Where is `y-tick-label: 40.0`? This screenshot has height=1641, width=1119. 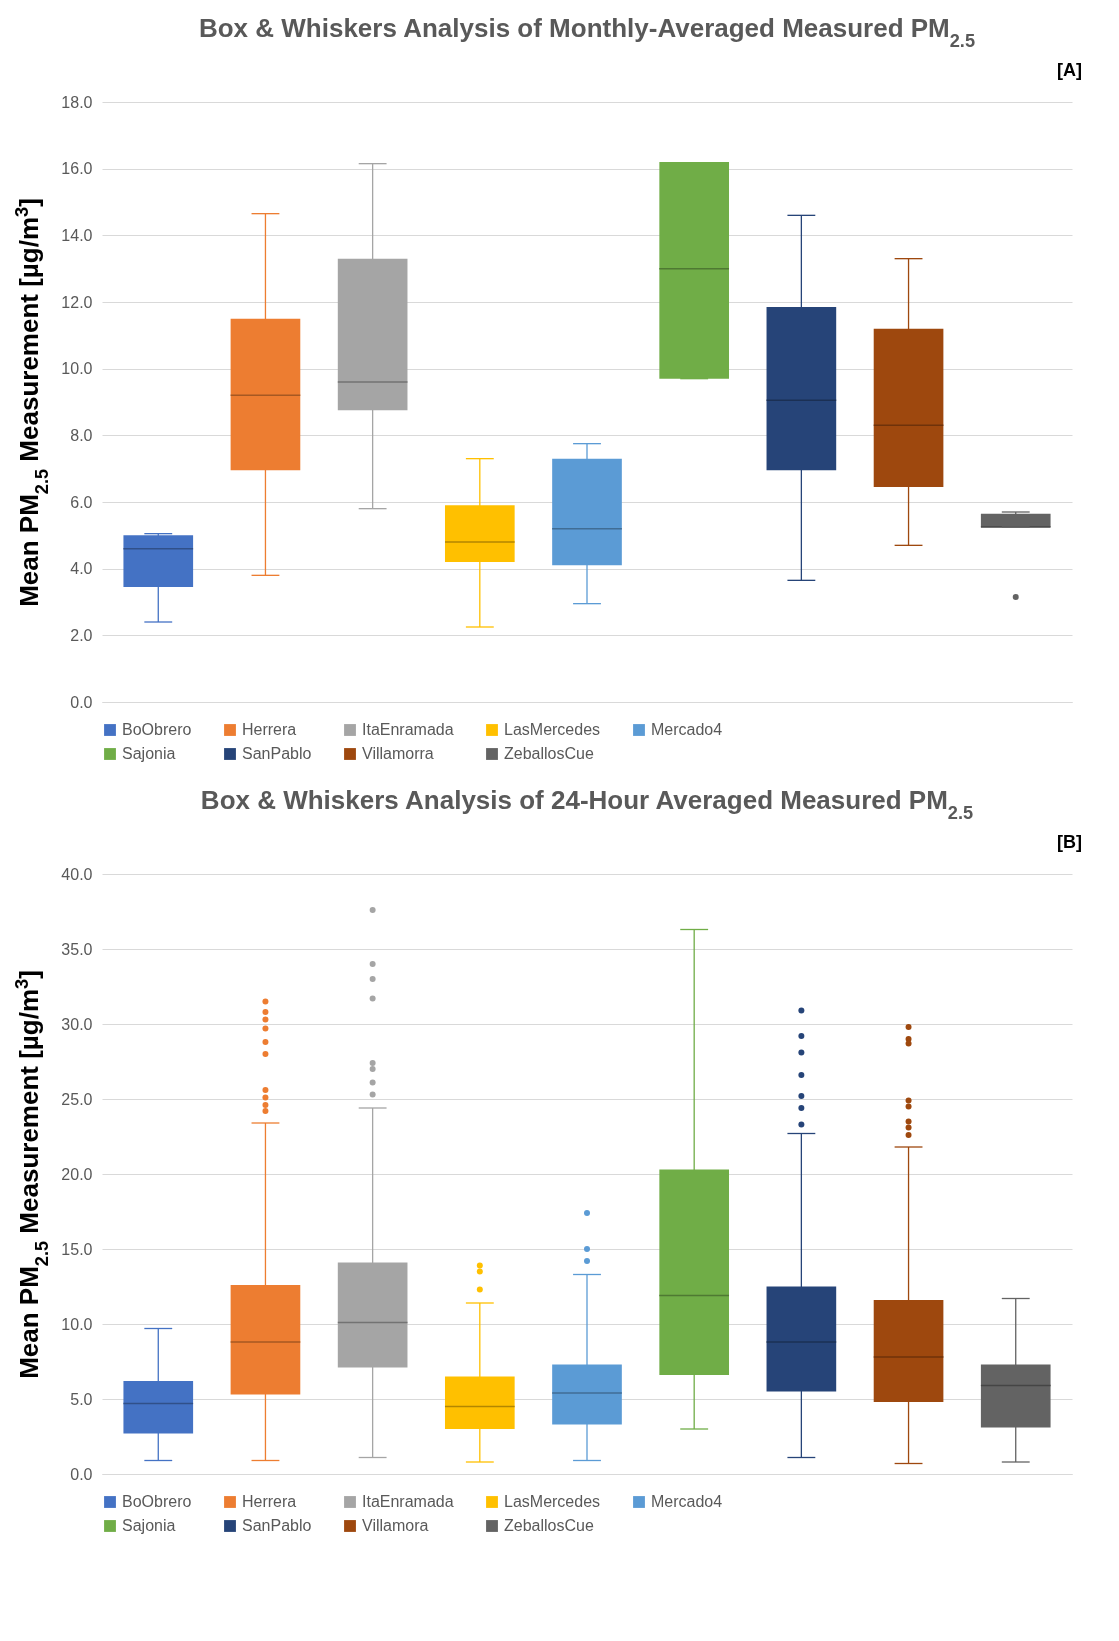 y-tick-label: 40.0 is located at coordinates (77, 874).